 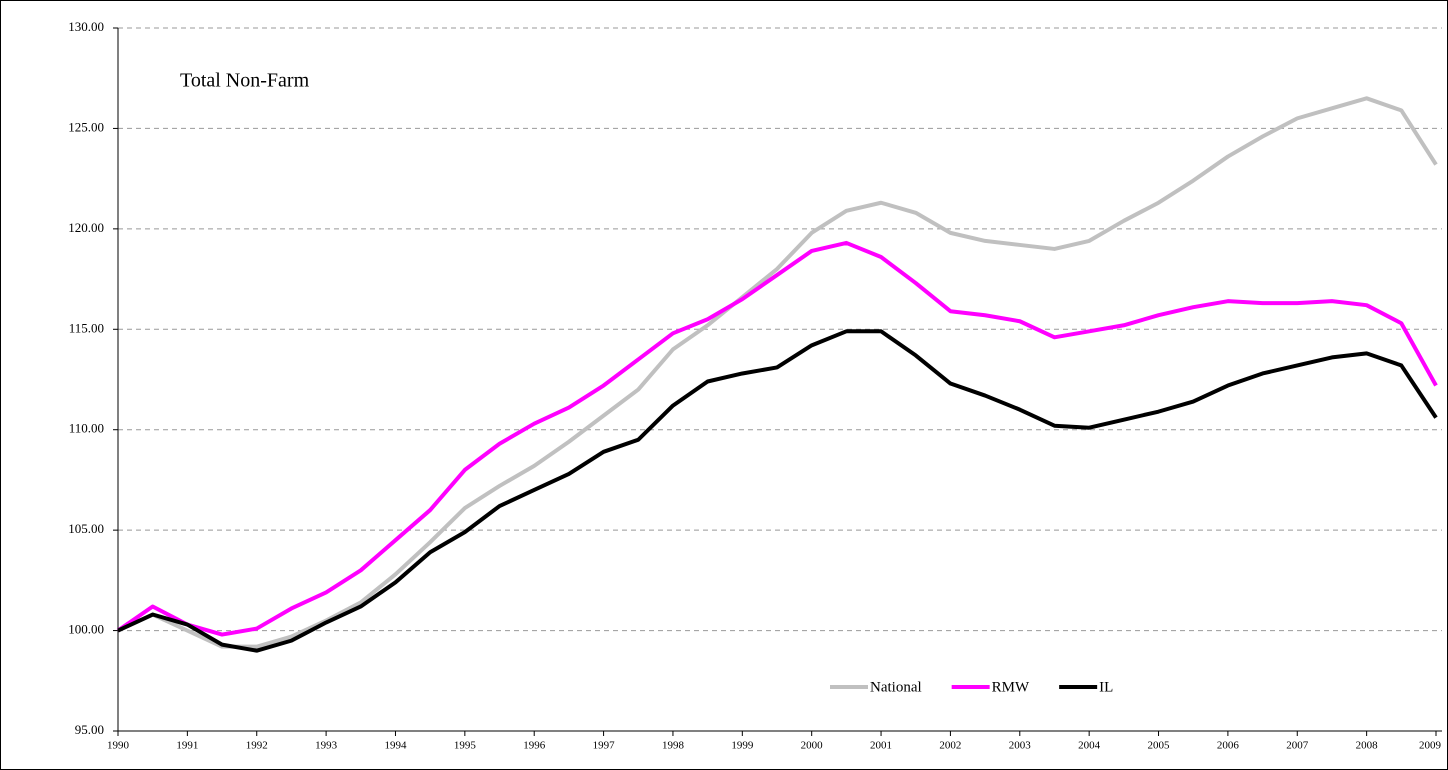 I want to click on y-tick-label: 95.00, so click(x=89, y=729).